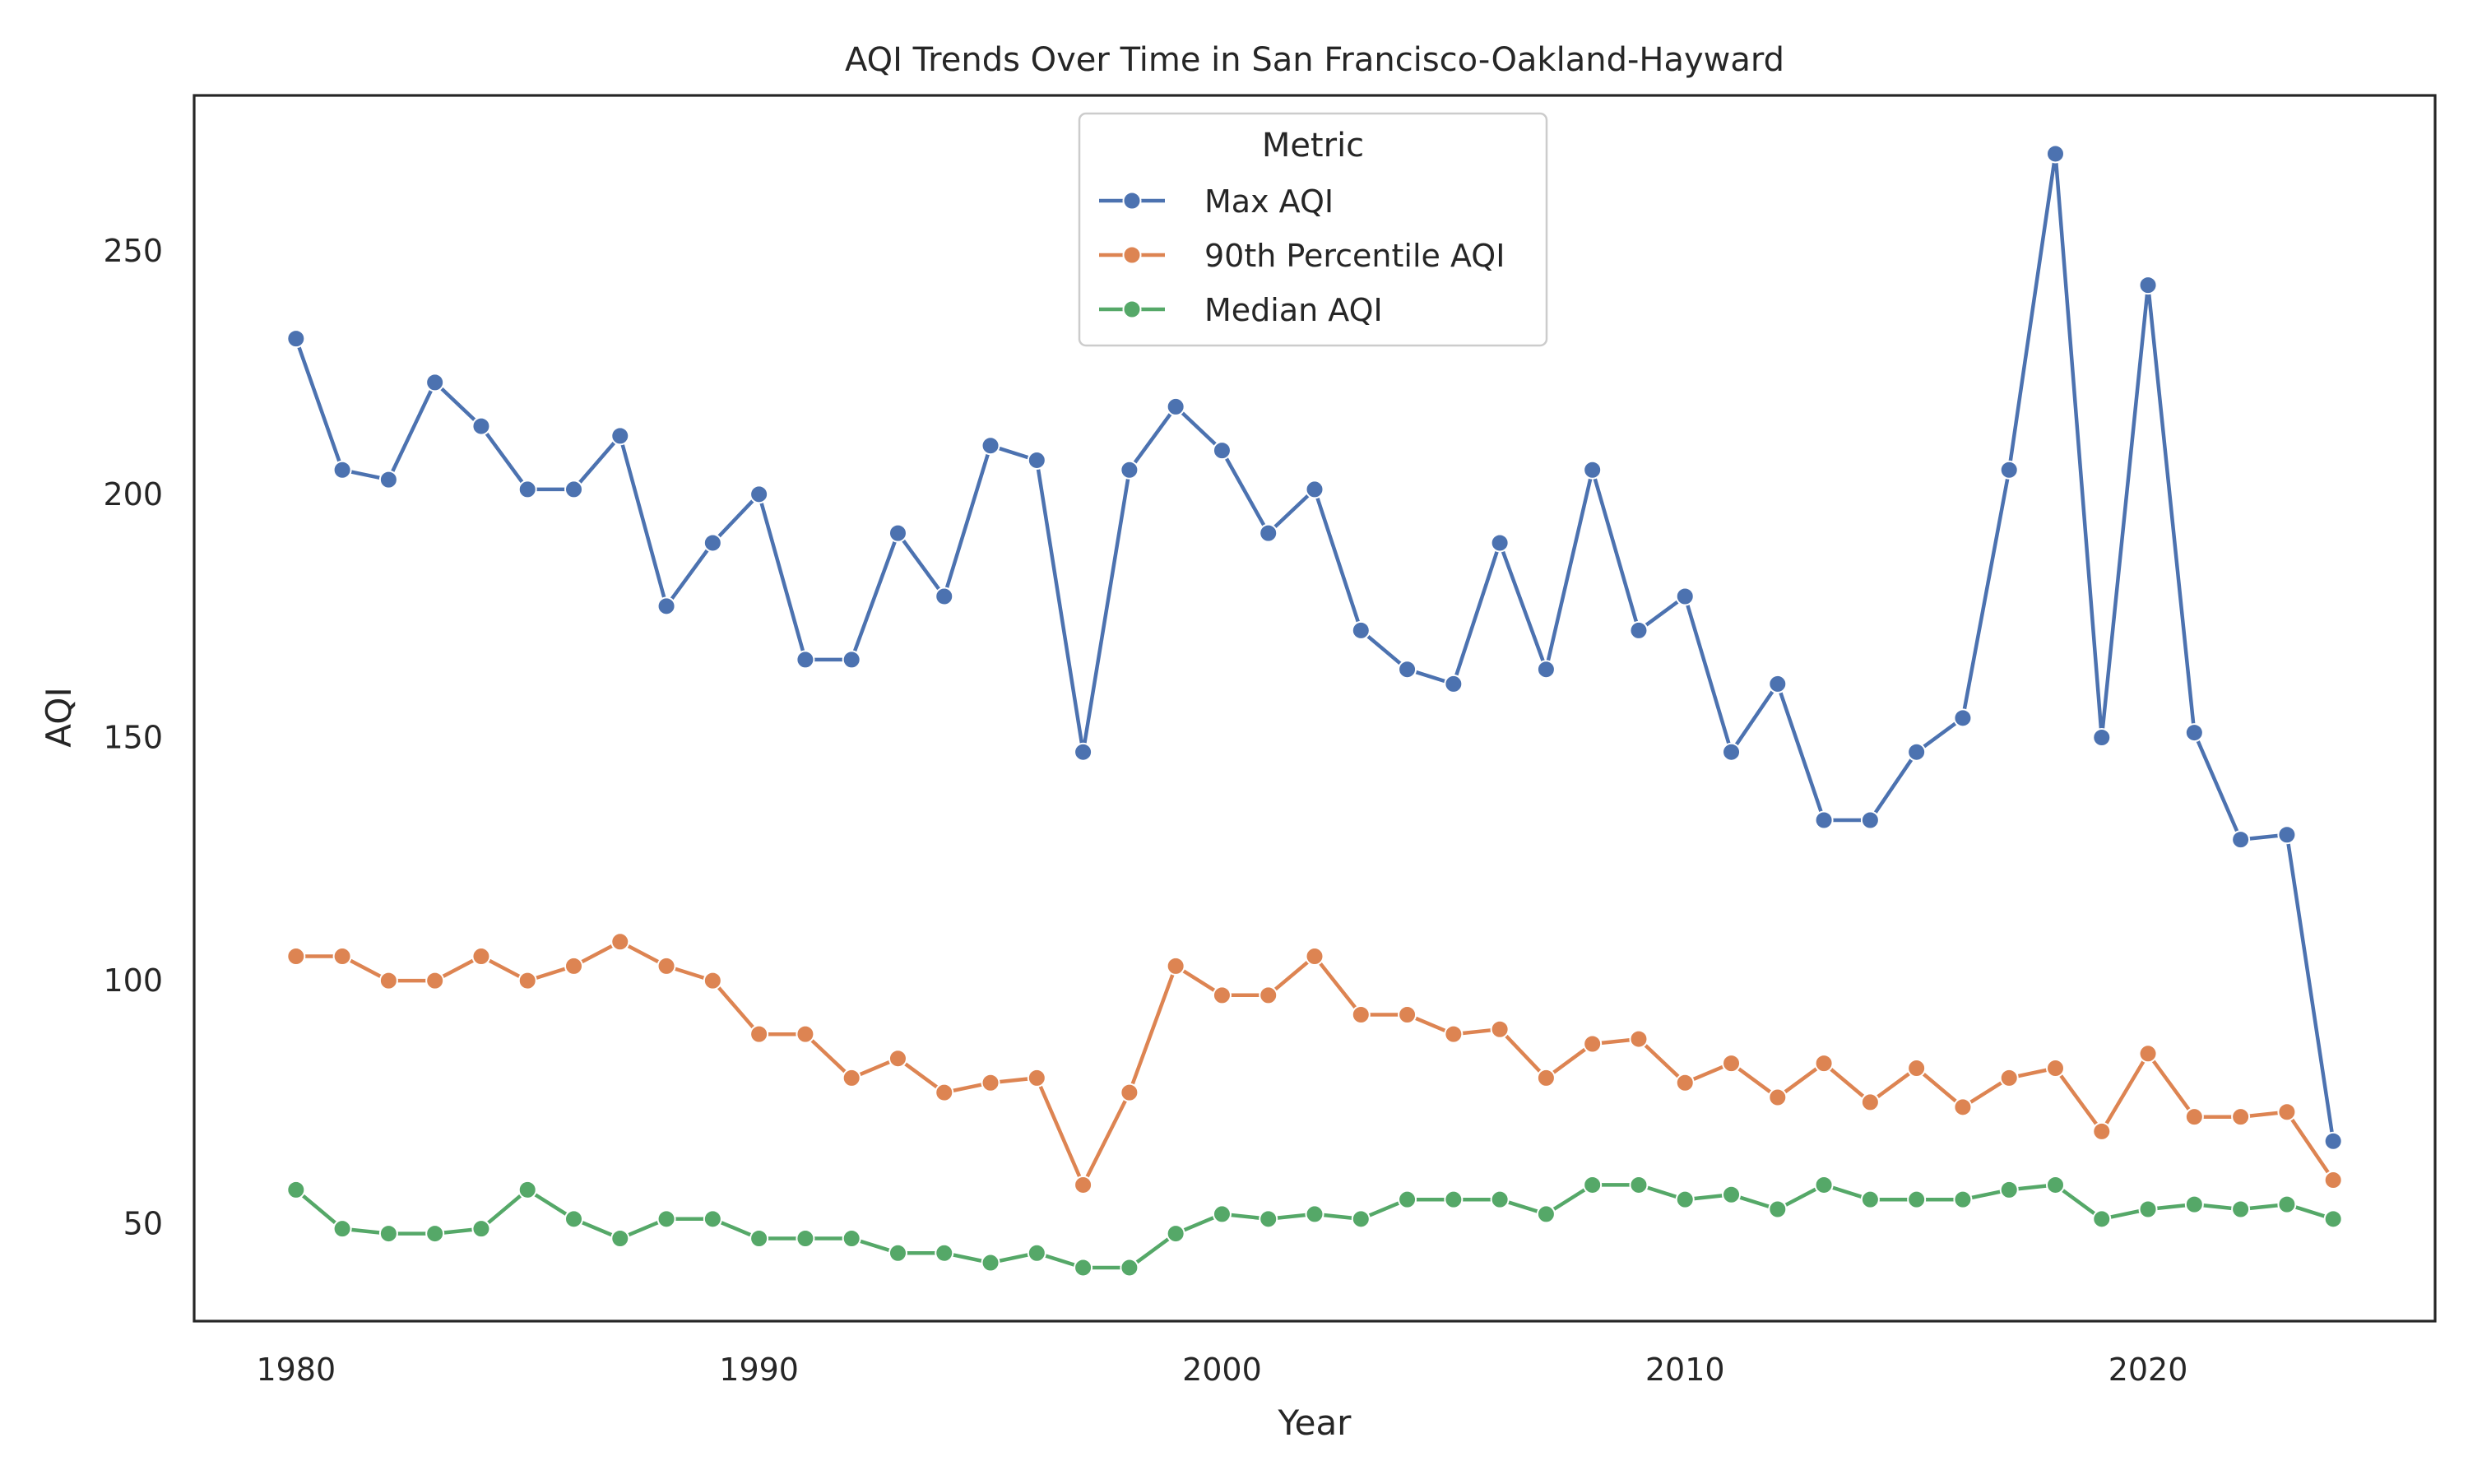  Describe the element at coordinates (1313, 146) in the screenshot. I see `legend-title: Metric` at that location.